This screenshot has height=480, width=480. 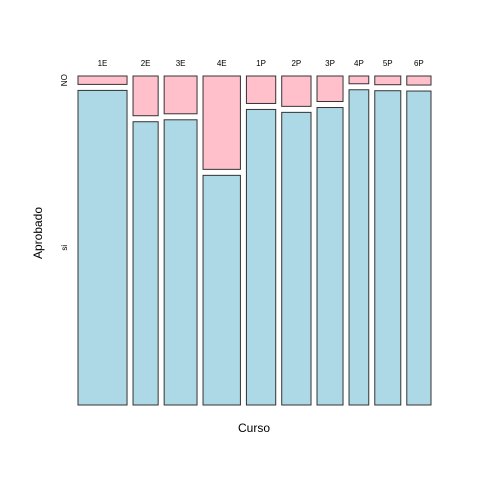 What do you see at coordinates (419, 63) in the screenshot?
I see `x-tick-label-6P: 6P` at bounding box center [419, 63].